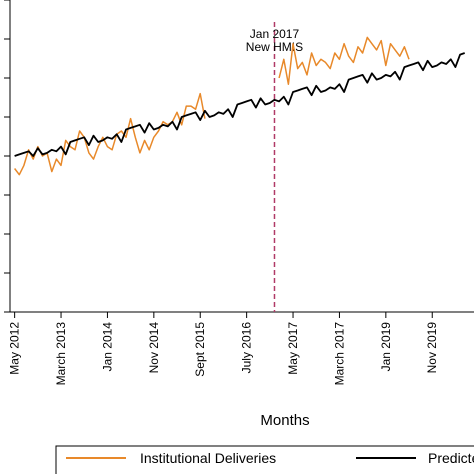 This screenshot has height=474, width=474. Describe the element at coordinates (293, 348) in the screenshot. I see `x-tick-label-6: May 2017` at that location.